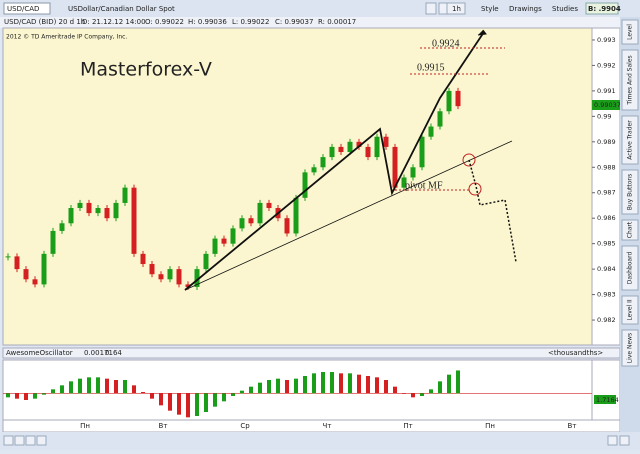 The width and height of the screenshot is (640, 454). I want to click on chart-title: Masterforex-V, so click(146, 70).